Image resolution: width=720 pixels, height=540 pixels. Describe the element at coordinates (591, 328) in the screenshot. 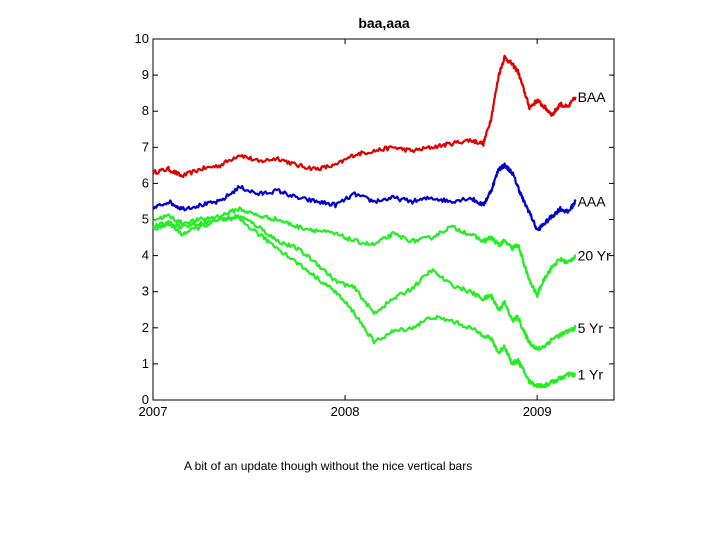

I see `series-label: 5 Yr` at that location.